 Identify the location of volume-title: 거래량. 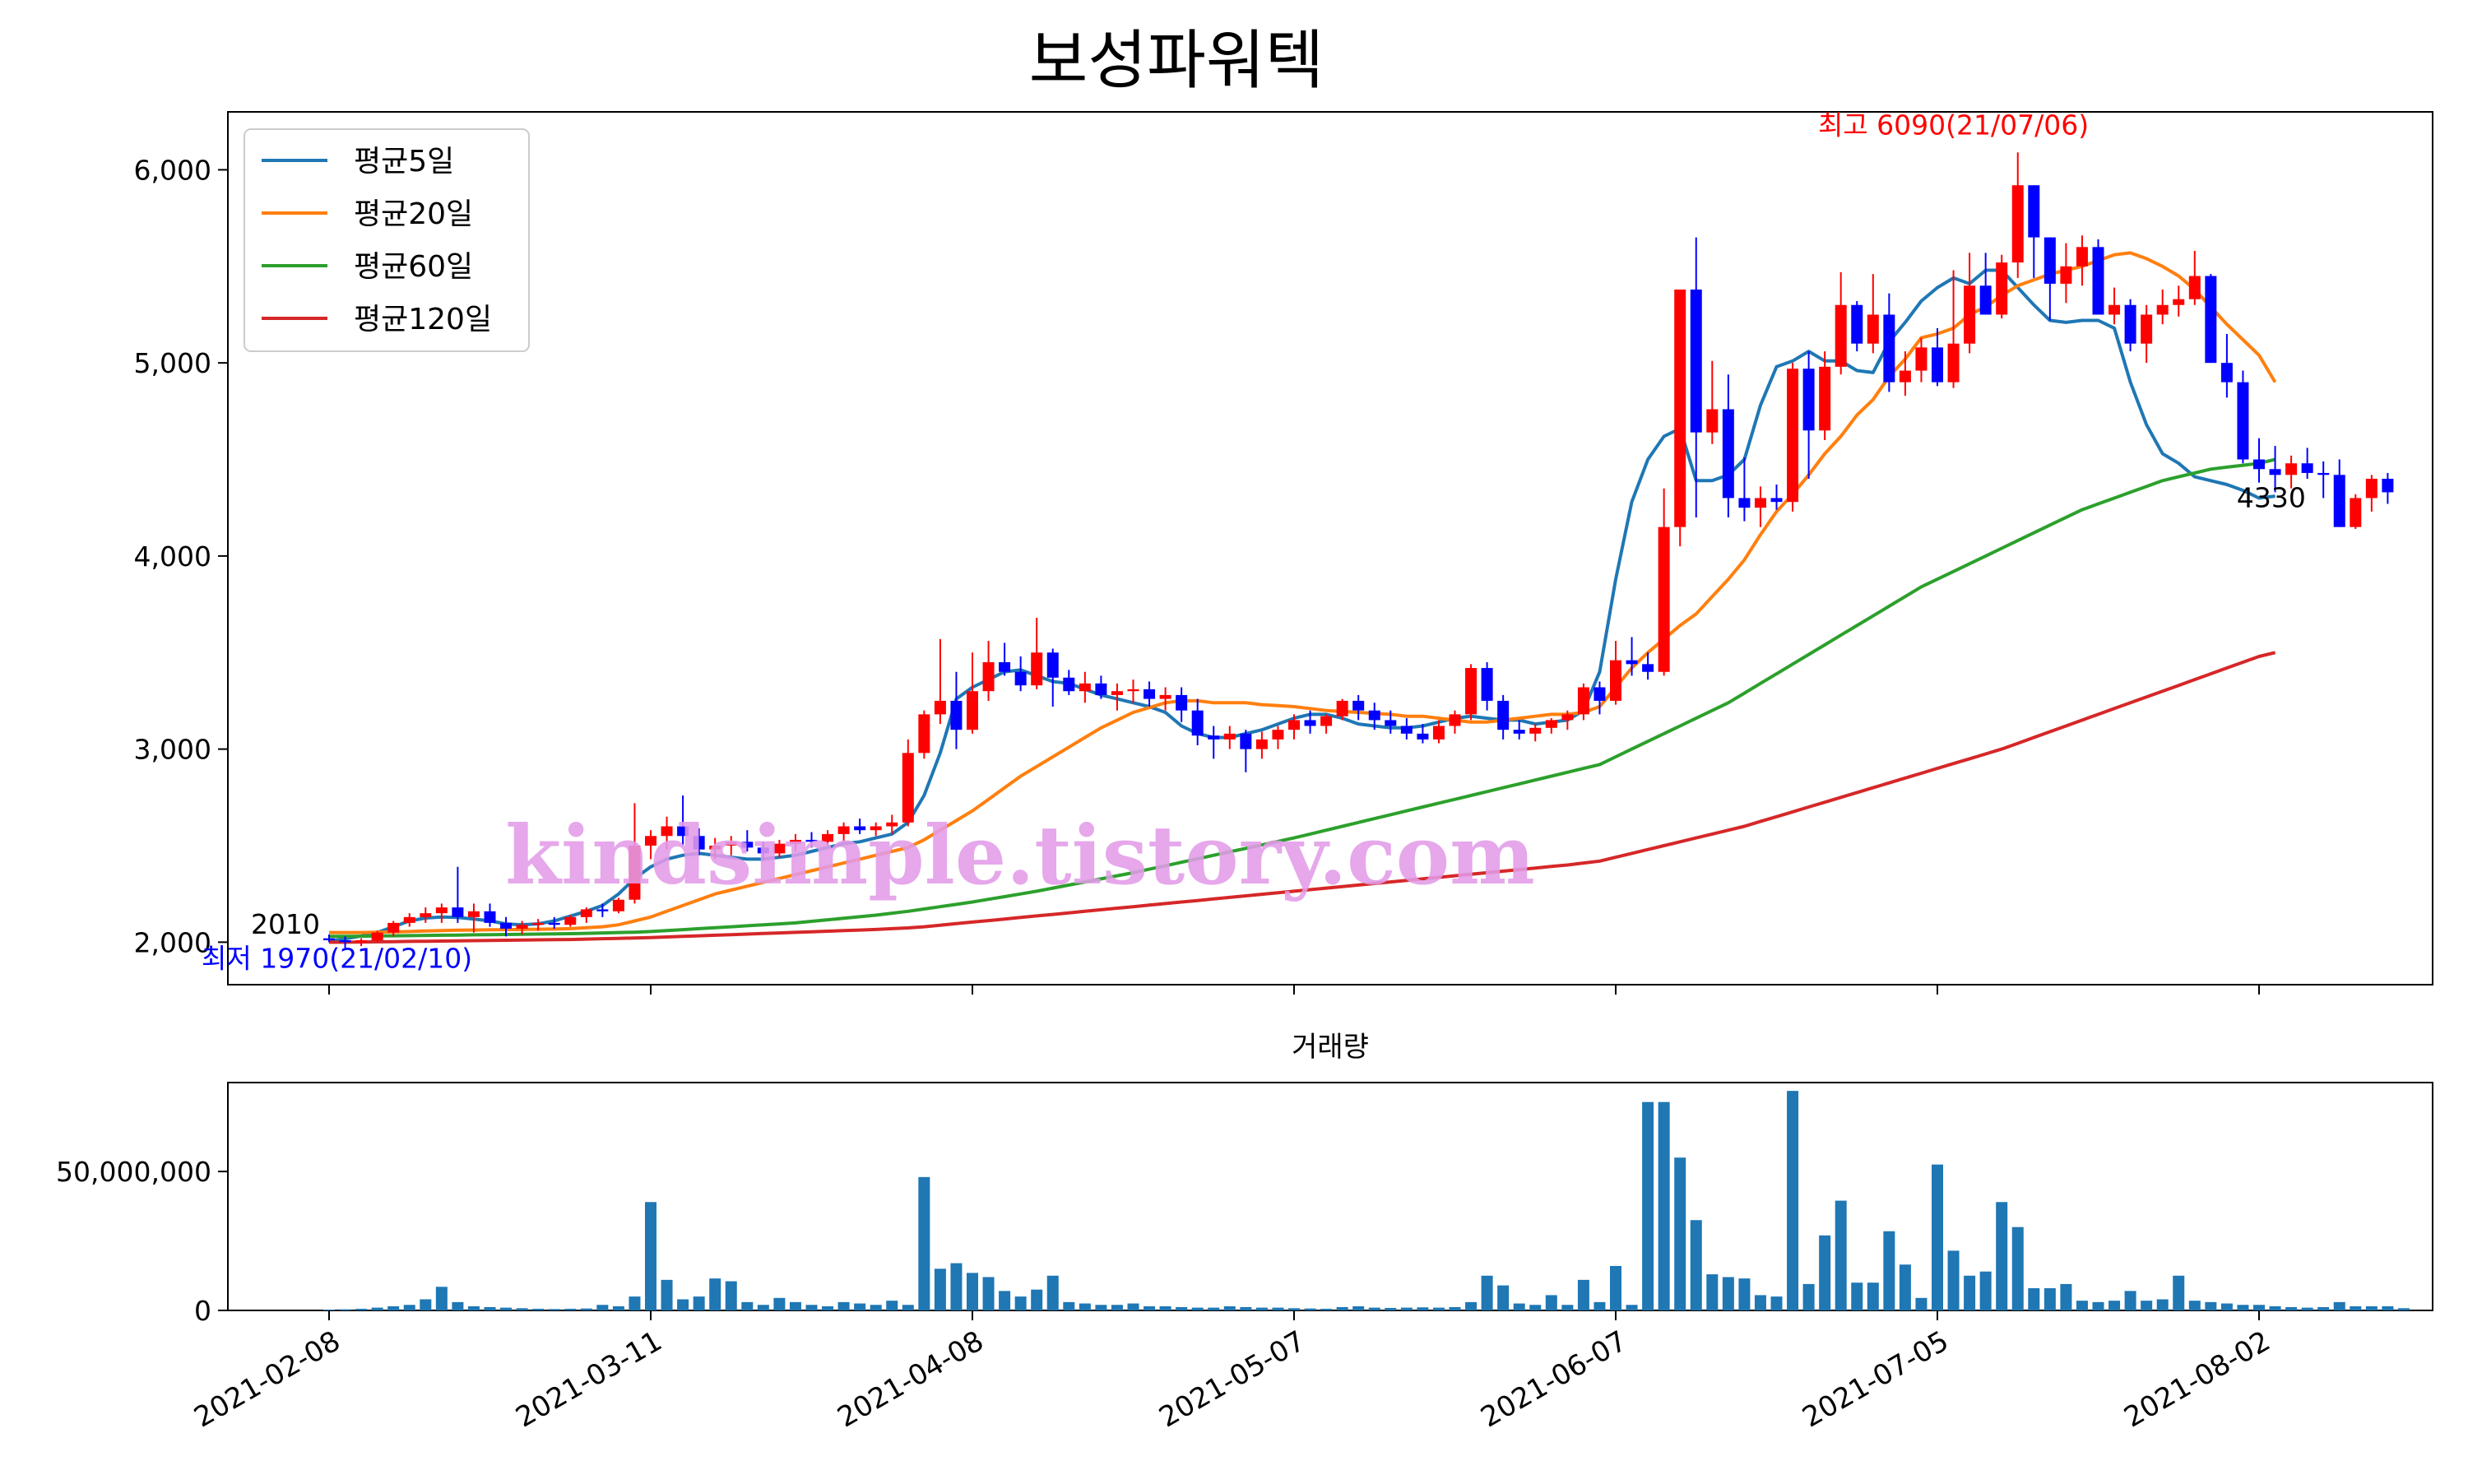
(1330, 1047).